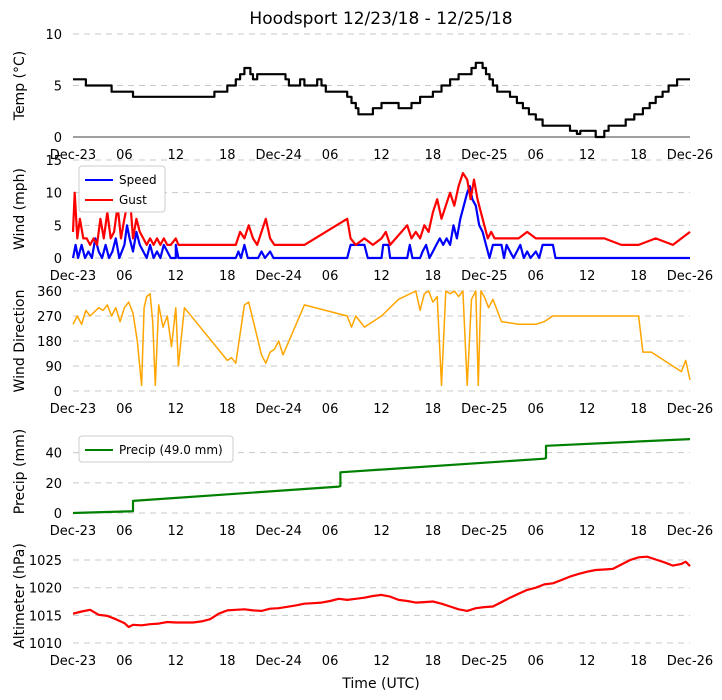 This screenshot has width=722, height=700. Describe the element at coordinates (133, 200) in the screenshot. I see `legend-label: Gust` at that location.